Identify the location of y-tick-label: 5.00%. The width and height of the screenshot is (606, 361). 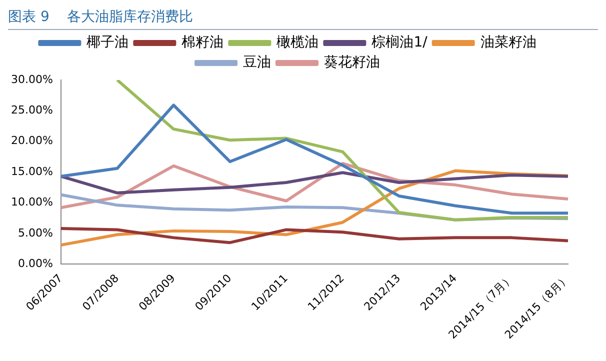
(35, 233).